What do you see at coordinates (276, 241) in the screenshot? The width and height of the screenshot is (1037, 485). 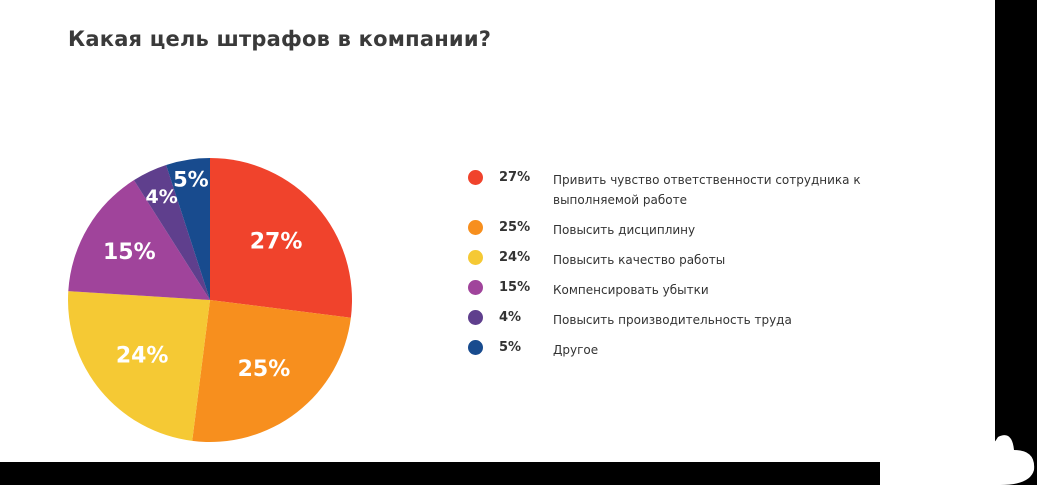 I see `slice-label-1: 27%` at bounding box center [276, 241].